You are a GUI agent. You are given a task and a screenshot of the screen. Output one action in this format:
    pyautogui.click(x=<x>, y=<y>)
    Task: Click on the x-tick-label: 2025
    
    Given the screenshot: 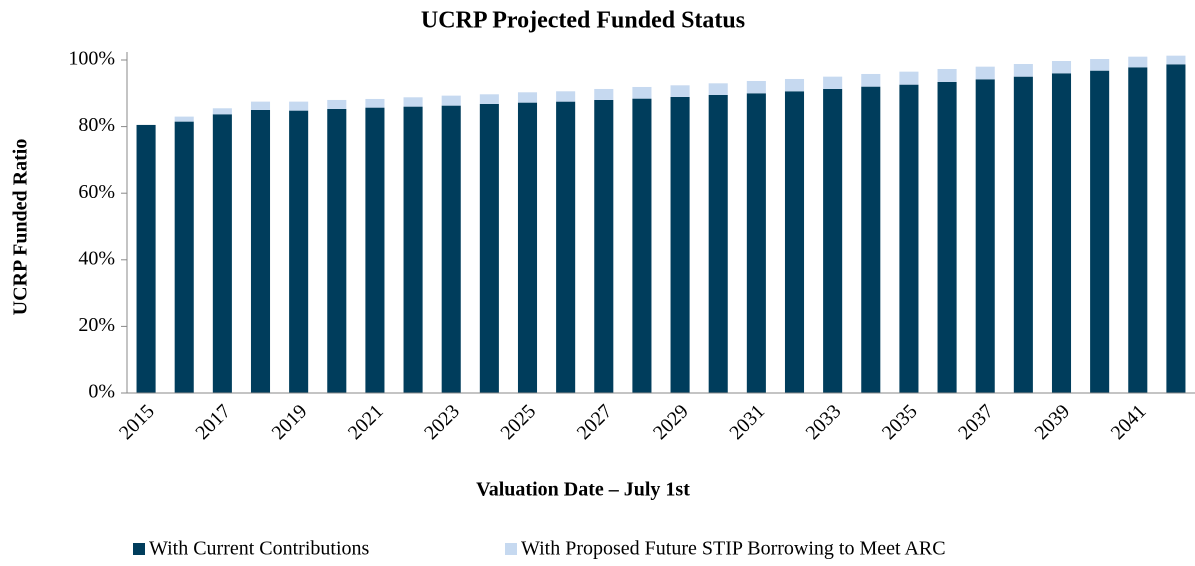 What is the action you would take?
    pyautogui.click(x=518, y=422)
    